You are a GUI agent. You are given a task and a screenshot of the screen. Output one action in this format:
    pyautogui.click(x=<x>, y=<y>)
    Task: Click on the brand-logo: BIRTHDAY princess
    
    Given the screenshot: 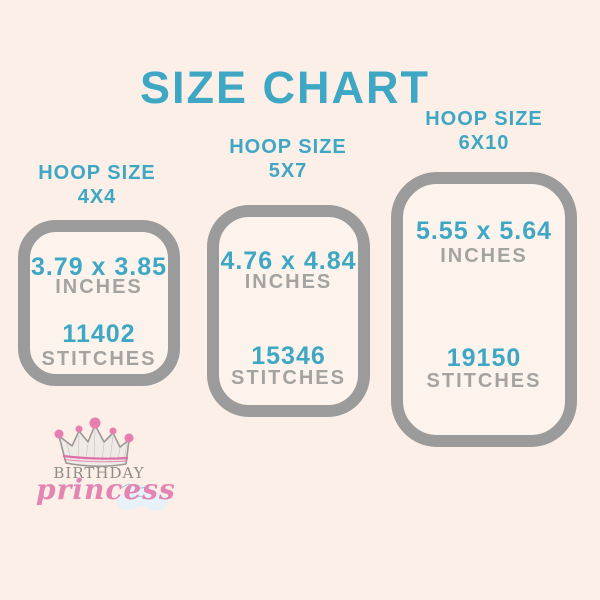 What is the action you would take?
    pyautogui.click(x=106, y=470)
    